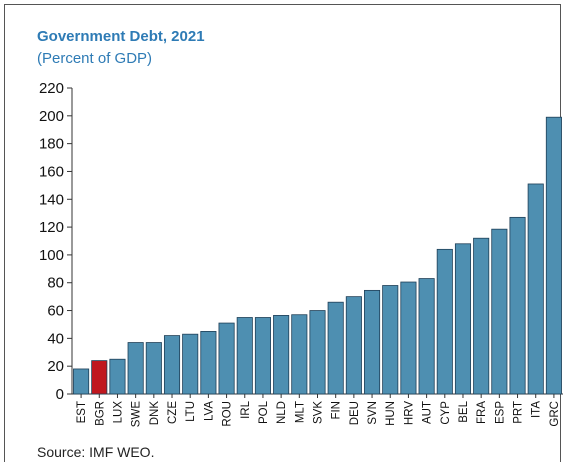 The height and width of the screenshot is (464, 565). Describe the element at coordinates (281, 355) in the screenshot. I see `bar-nld` at that location.